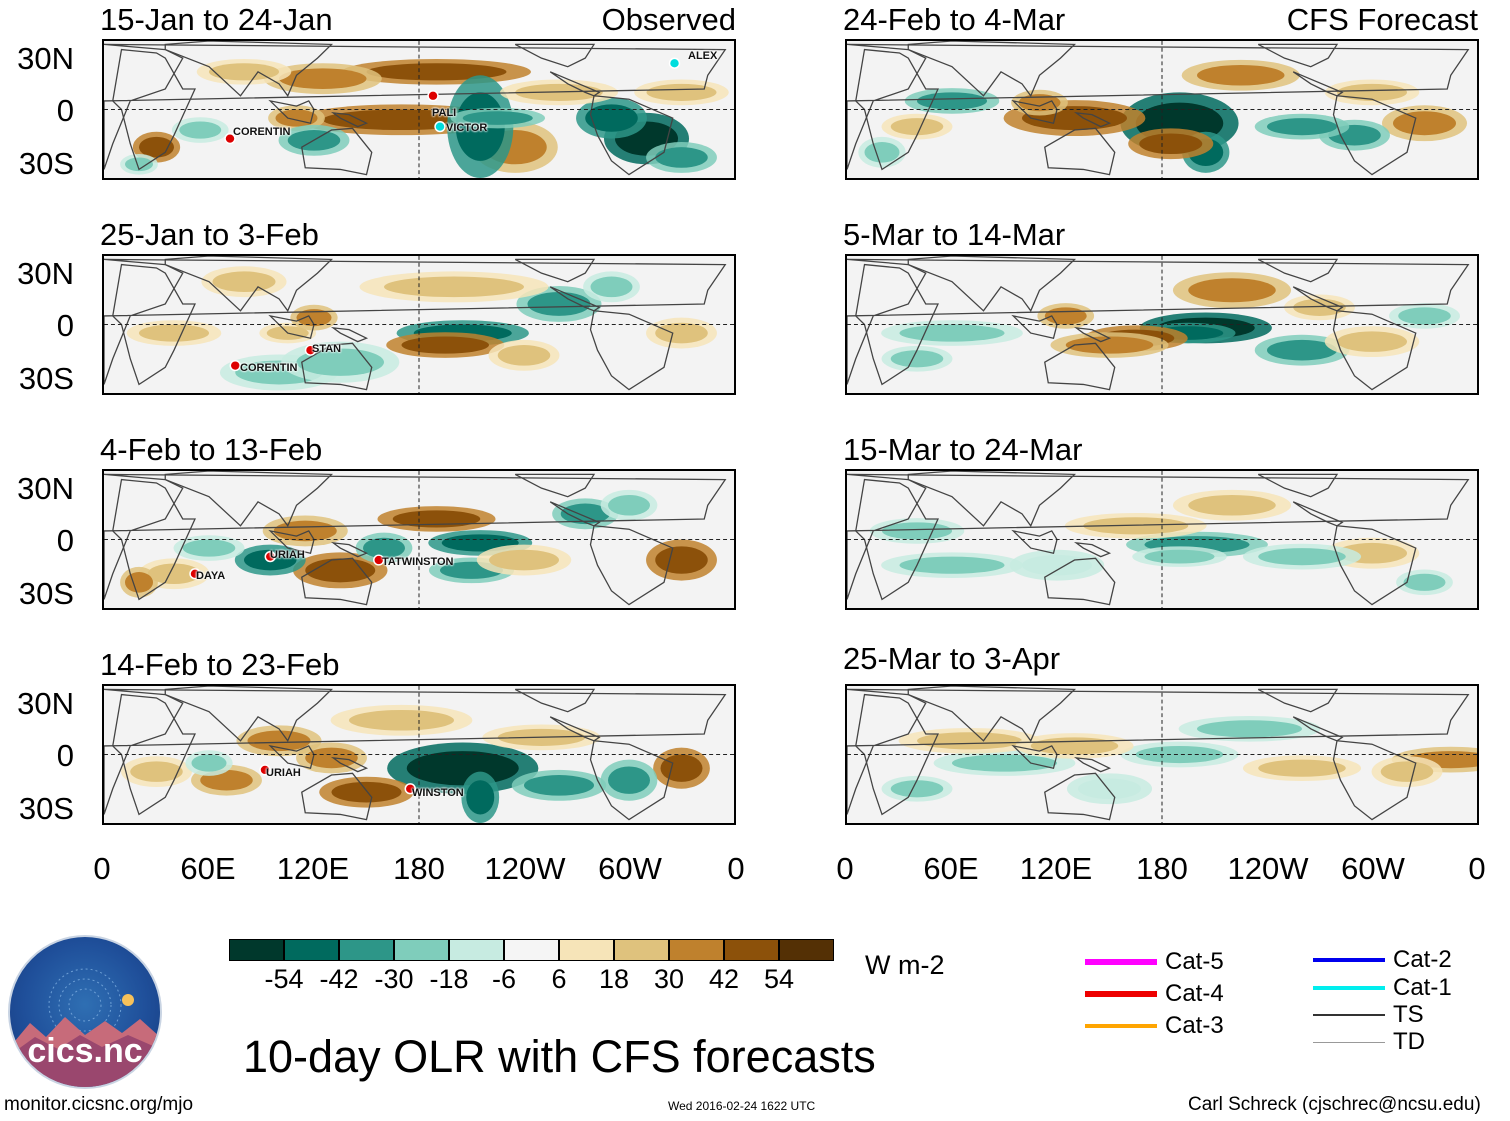 The height and width of the screenshot is (1121, 1510). I want to click on panel-title-obs2: 25-Jan to 3-Feb, so click(209, 234).